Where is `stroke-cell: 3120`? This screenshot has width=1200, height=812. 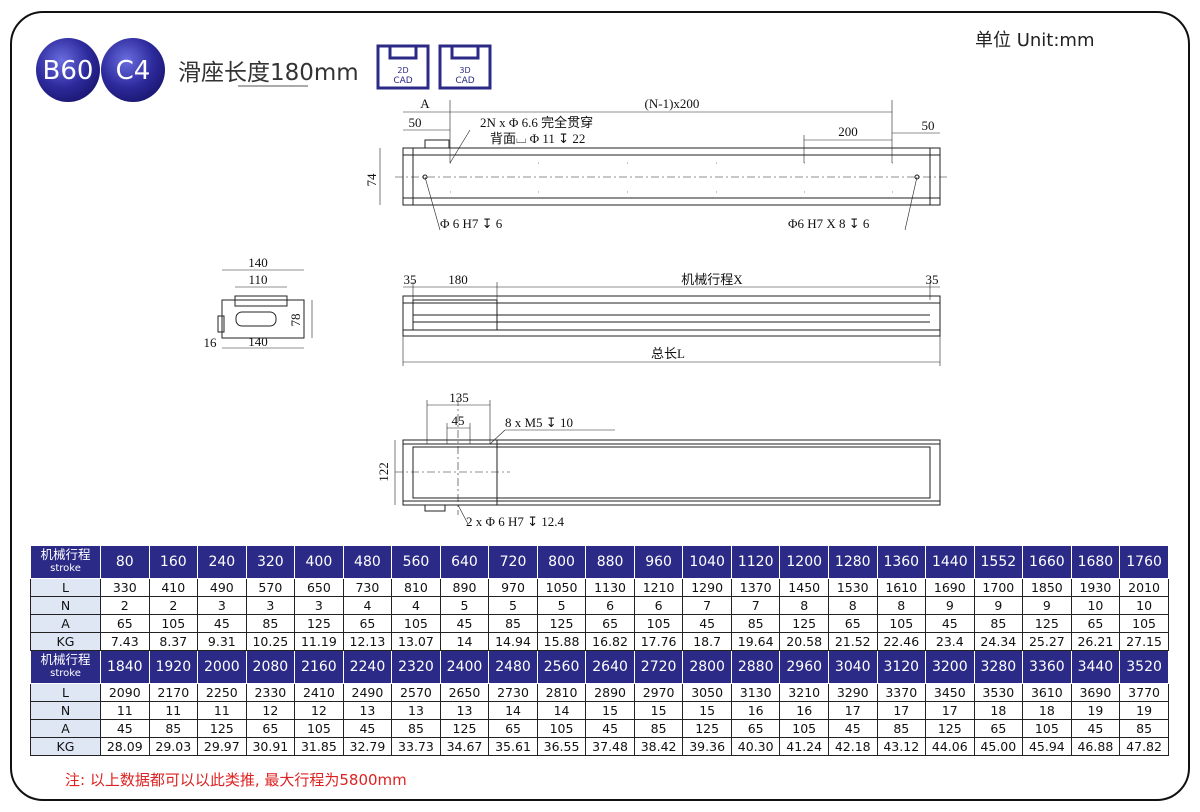
stroke-cell: 3120 is located at coordinates (901, 667).